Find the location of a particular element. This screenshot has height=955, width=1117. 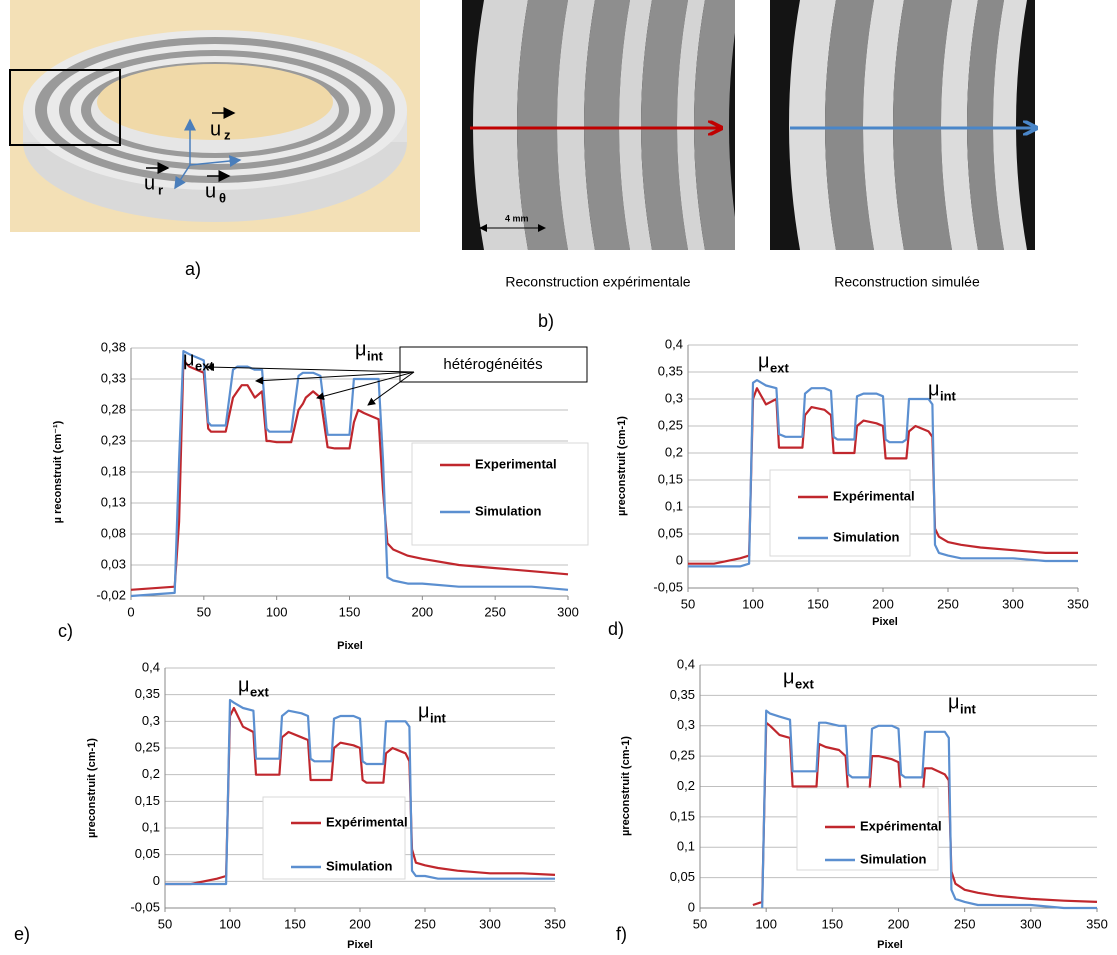

scale-label: 4 mm is located at coordinates (517, 218).